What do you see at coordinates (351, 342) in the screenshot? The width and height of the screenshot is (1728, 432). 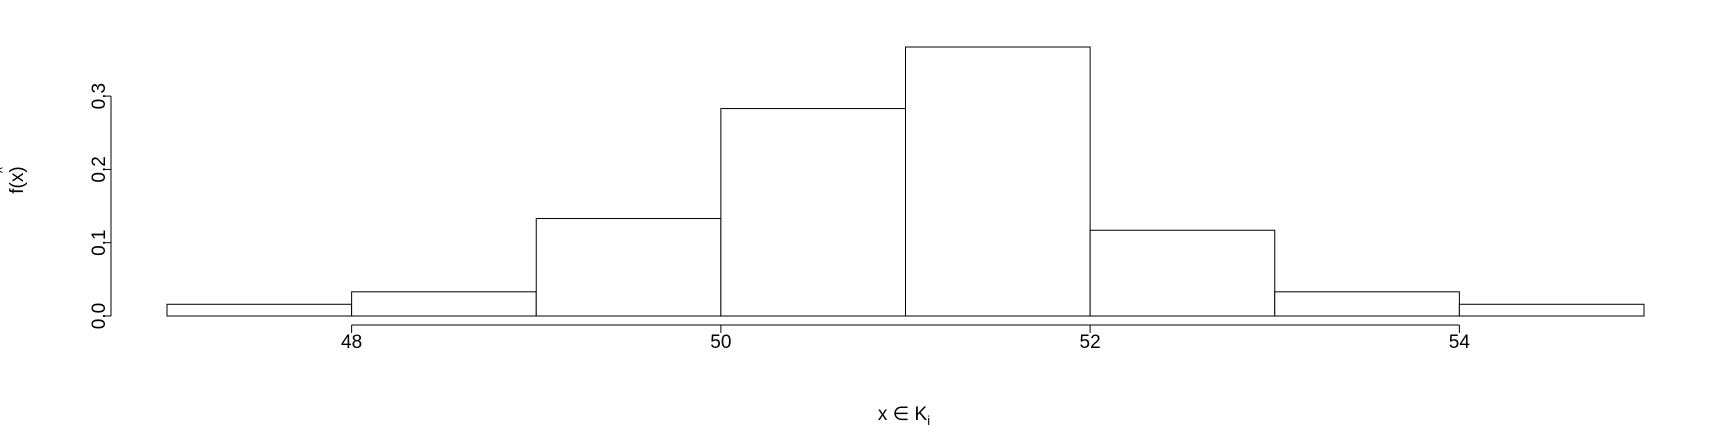 I see `x-tick-label: 48` at bounding box center [351, 342].